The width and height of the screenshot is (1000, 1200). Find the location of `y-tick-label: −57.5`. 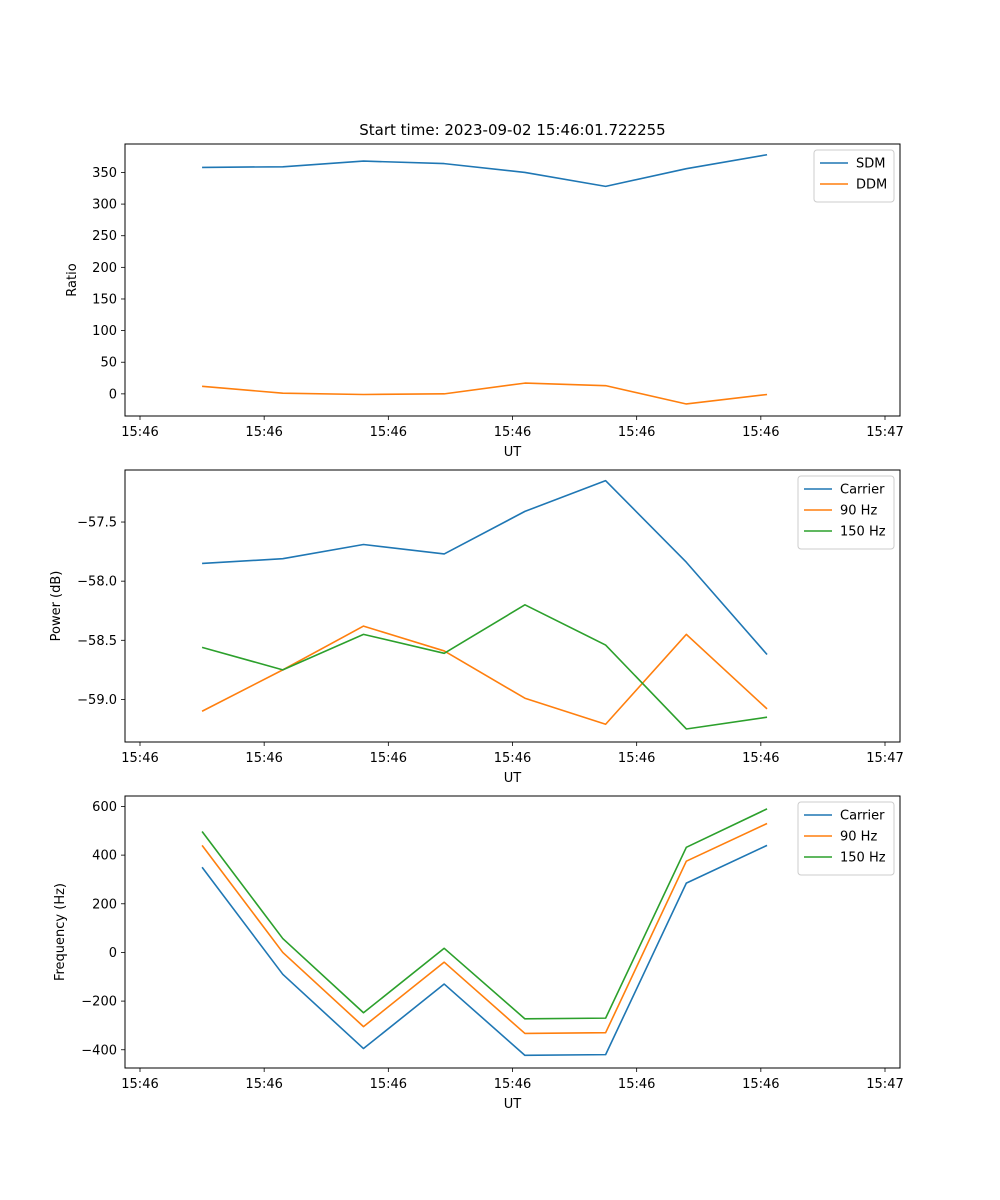

y-tick-label: −57.5 is located at coordinates (97, 523).